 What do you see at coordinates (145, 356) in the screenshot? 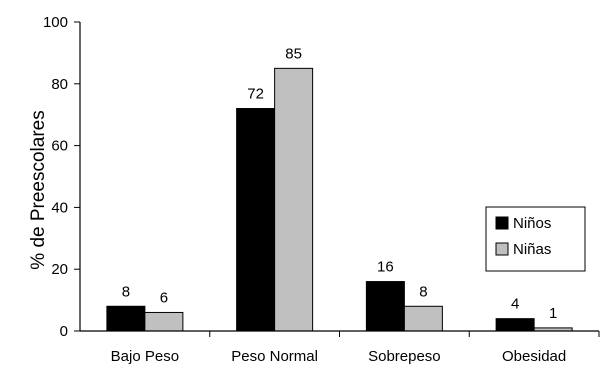
I see `x-tick-label: Bajo Peso` at bounding box center [145, 356].